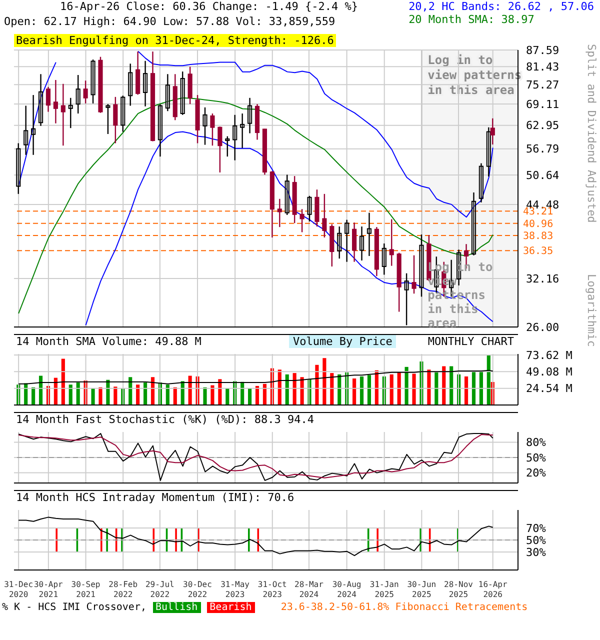 The image size is (600, 640). Describe the element at coordinates (176, 607) in the screenshot. I see `text: Bullish` at that location.